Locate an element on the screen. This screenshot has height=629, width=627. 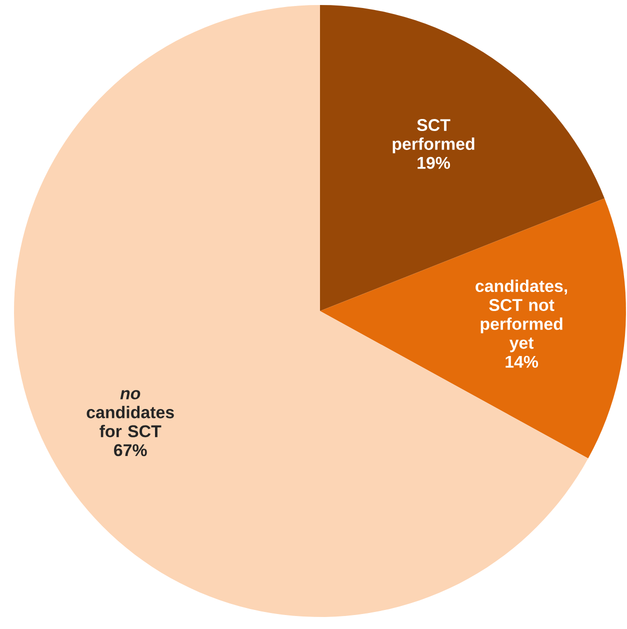
slice-label: candidates, SCT not performed yet is located at coordinates (522, 316).